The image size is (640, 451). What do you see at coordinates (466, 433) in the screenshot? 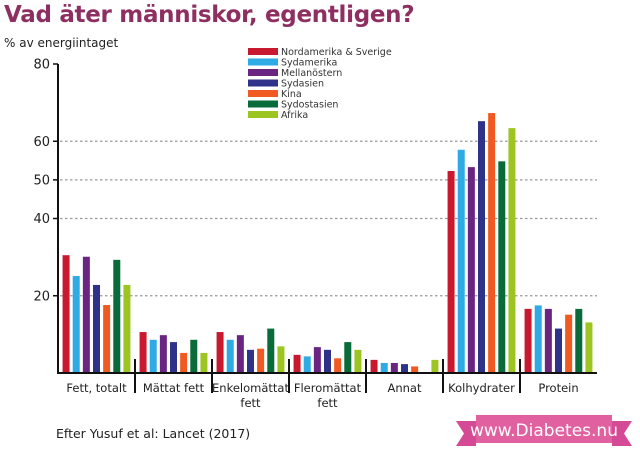
I see `logo-ribbon-left` at bounding box center [466, 433].